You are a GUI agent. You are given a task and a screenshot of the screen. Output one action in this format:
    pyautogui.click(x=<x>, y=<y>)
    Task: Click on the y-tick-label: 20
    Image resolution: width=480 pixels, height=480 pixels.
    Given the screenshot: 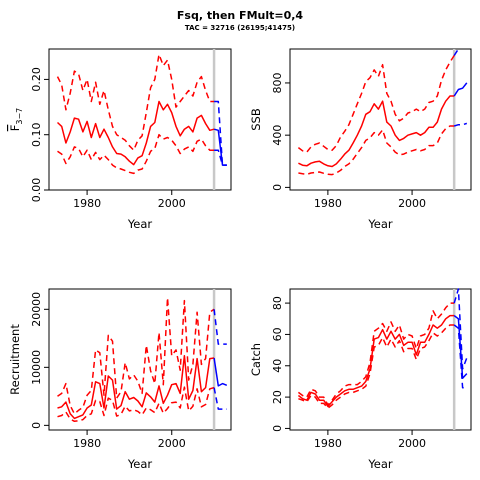 What is the action you would take?
    pyautogui.click(x=277, y=397)
    